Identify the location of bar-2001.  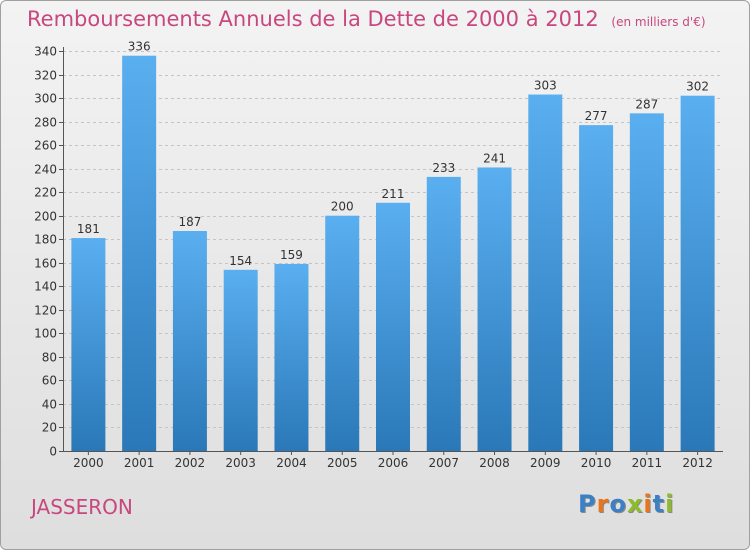
(139, 253).